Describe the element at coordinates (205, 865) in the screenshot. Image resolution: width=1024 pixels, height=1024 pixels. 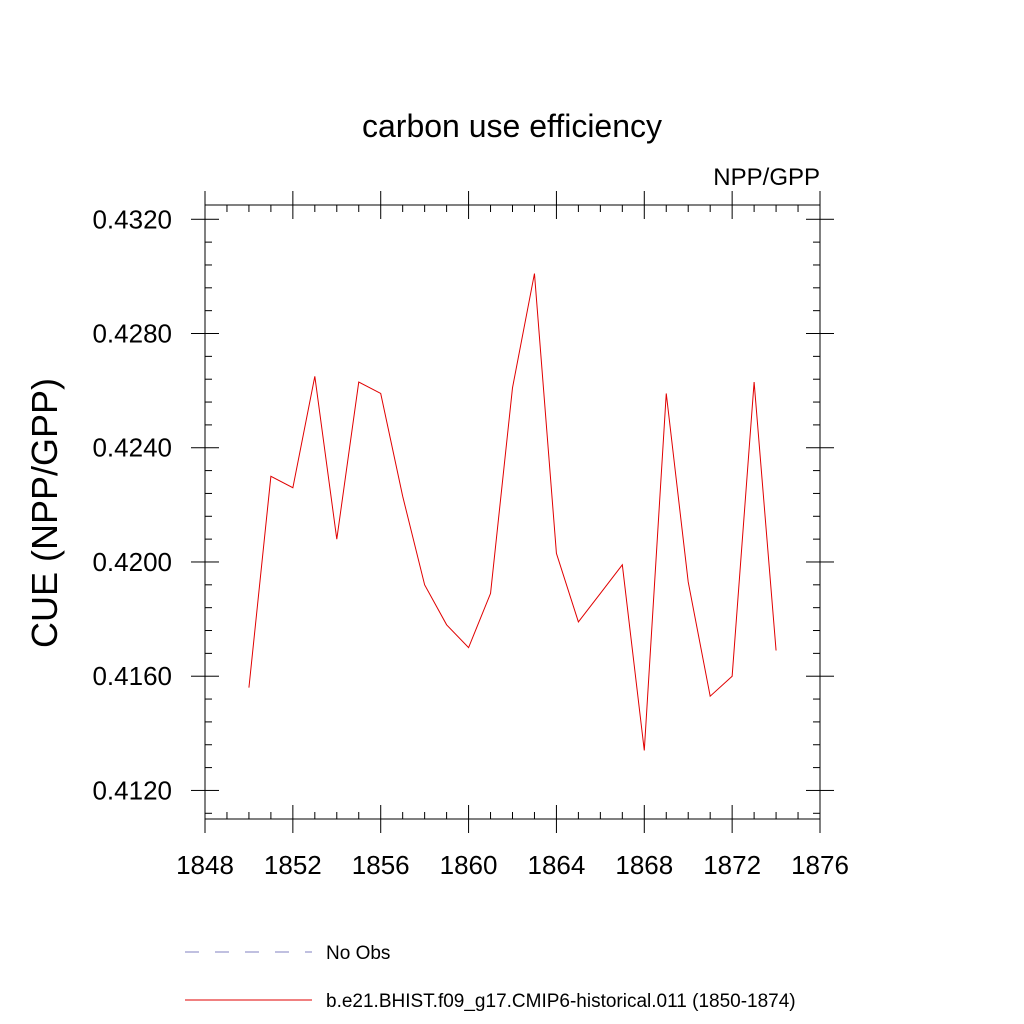
I see `x-tick-label: 1848` at that location.